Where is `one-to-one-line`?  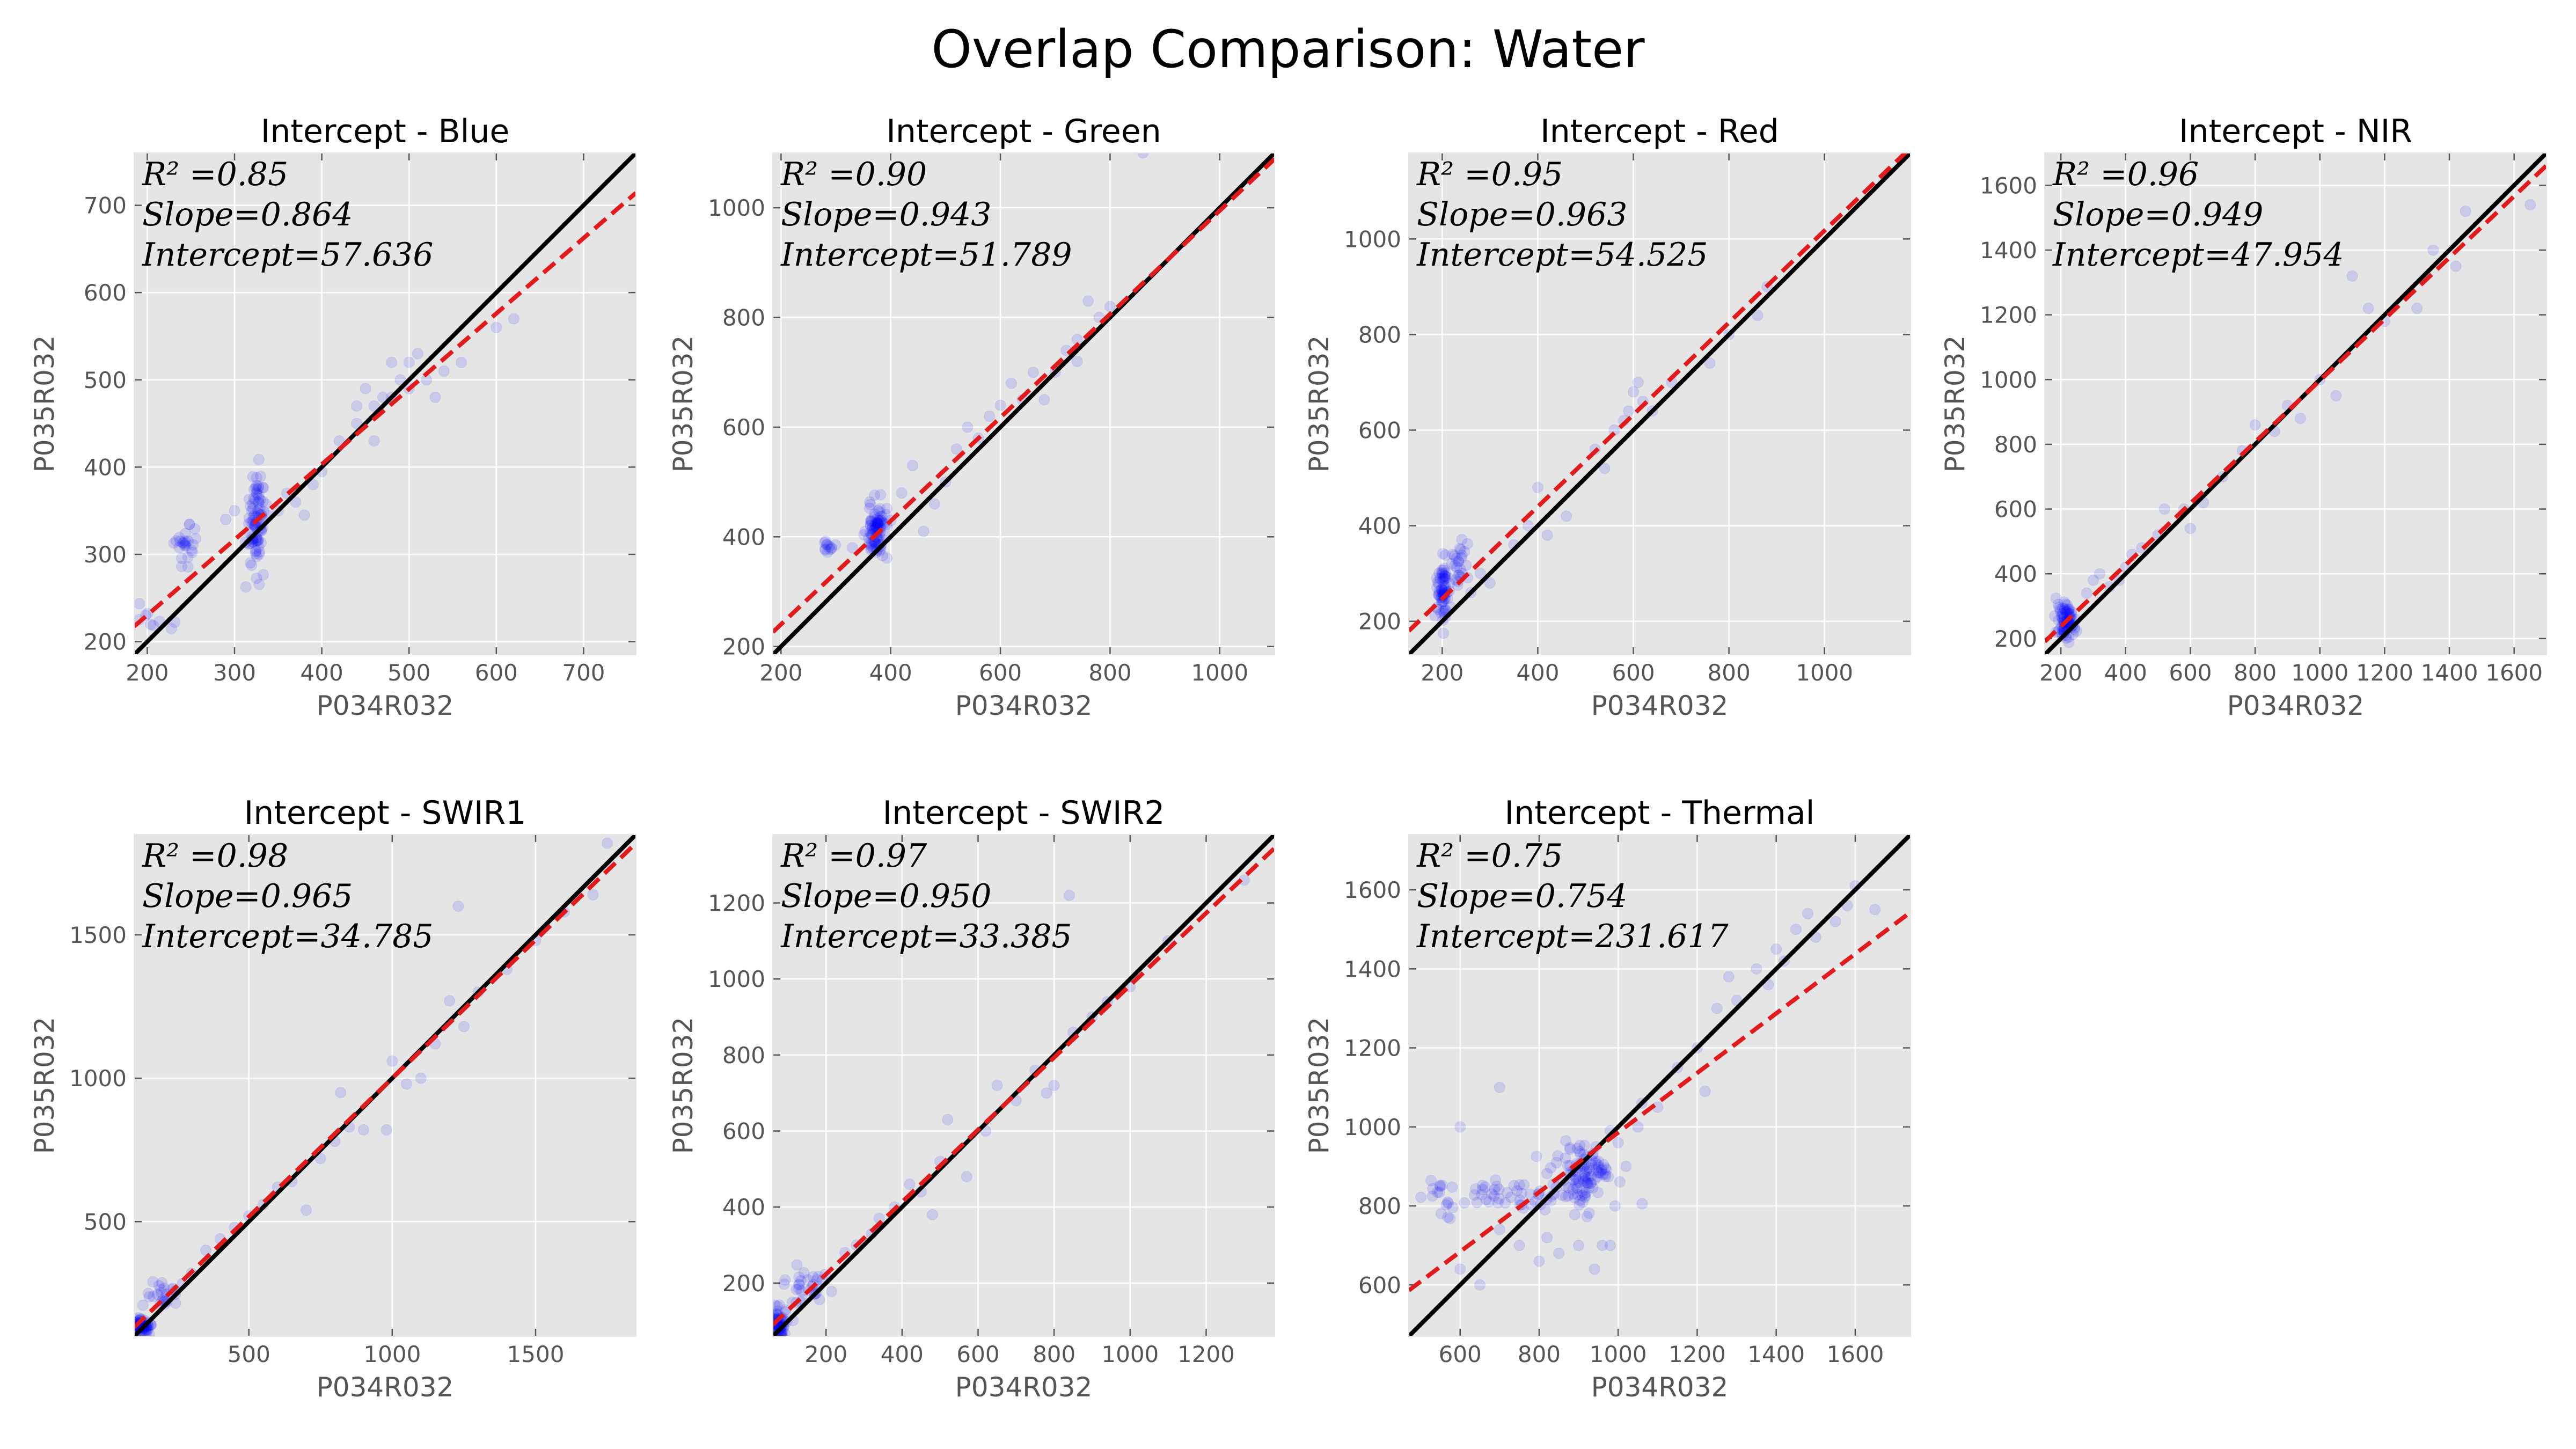 one-to-one-line is located at coordinates (1660, 404).